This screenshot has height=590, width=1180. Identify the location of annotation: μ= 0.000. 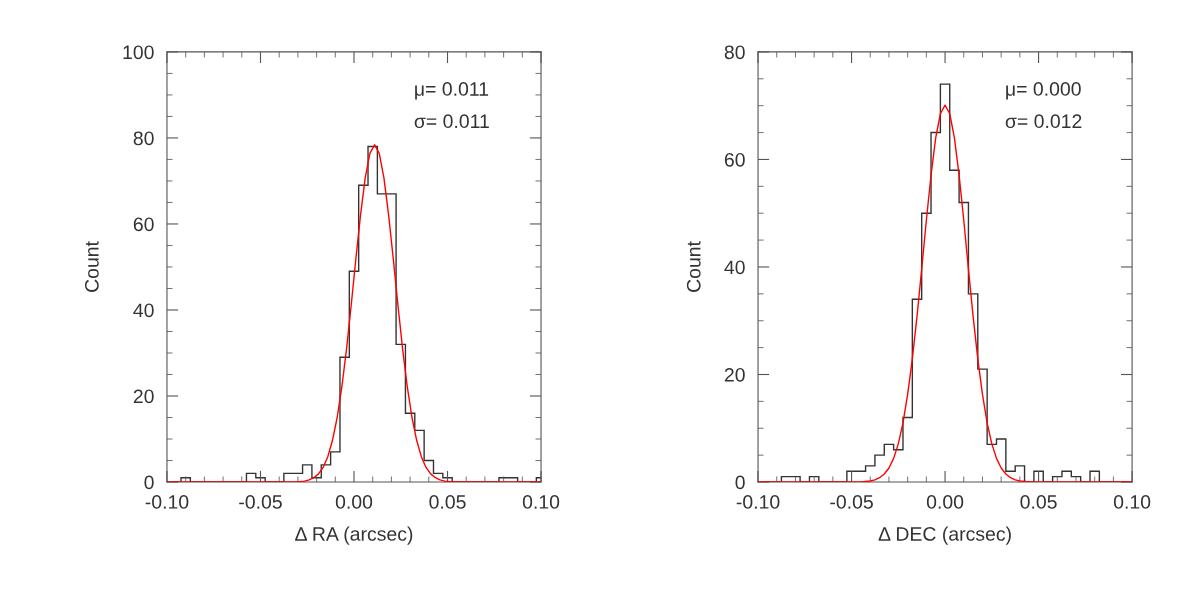
(1043, 91).